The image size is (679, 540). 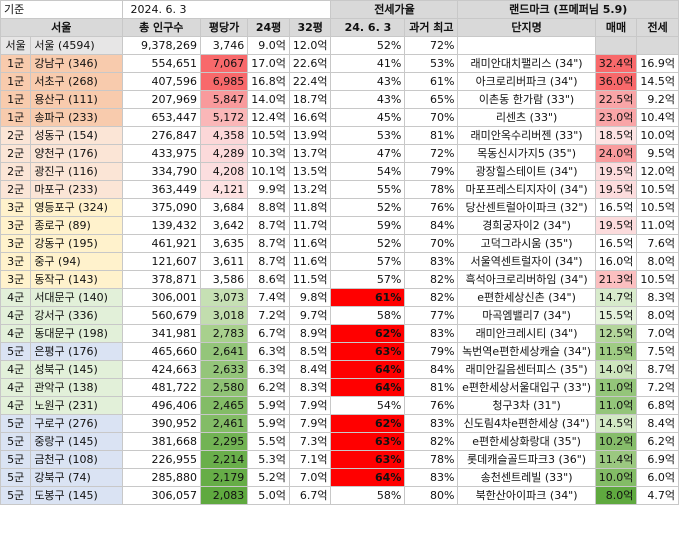 I want to click on jeonse-ratio-cell: 59%, so click(x=368, y=225).